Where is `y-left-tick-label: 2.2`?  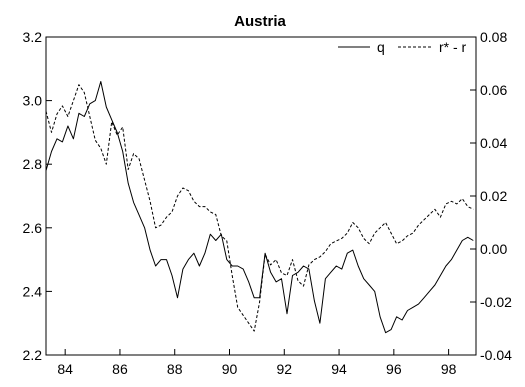
y-left-tick-label: 2.2 is located at coordinates (33, 355).